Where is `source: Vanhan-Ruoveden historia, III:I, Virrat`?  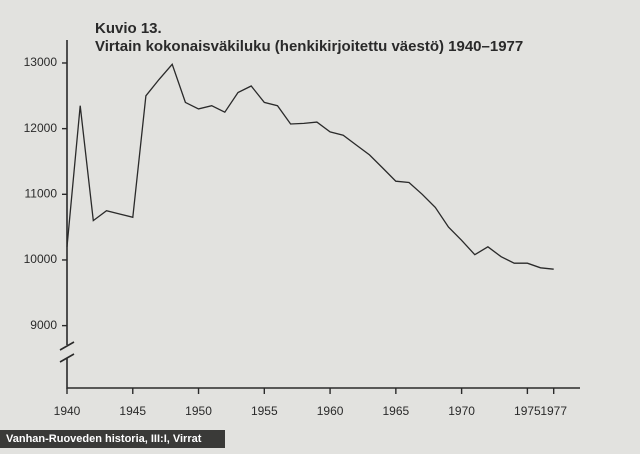 source: Vanhan-Ruoveden historia, III:I, Virrat is located at coordinates (104, 439).